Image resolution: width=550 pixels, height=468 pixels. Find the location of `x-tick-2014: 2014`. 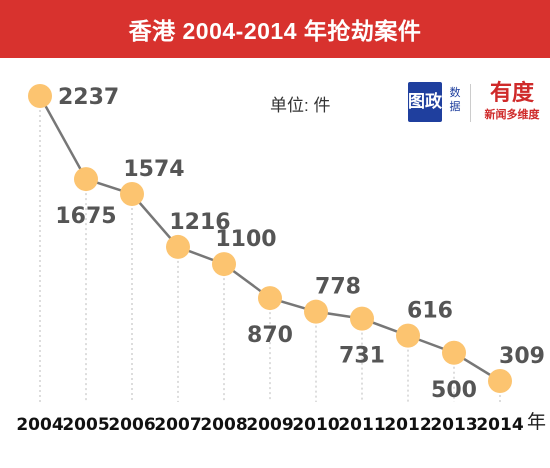

x-tick-2014: 2014 is located at coordinates (499, 425).